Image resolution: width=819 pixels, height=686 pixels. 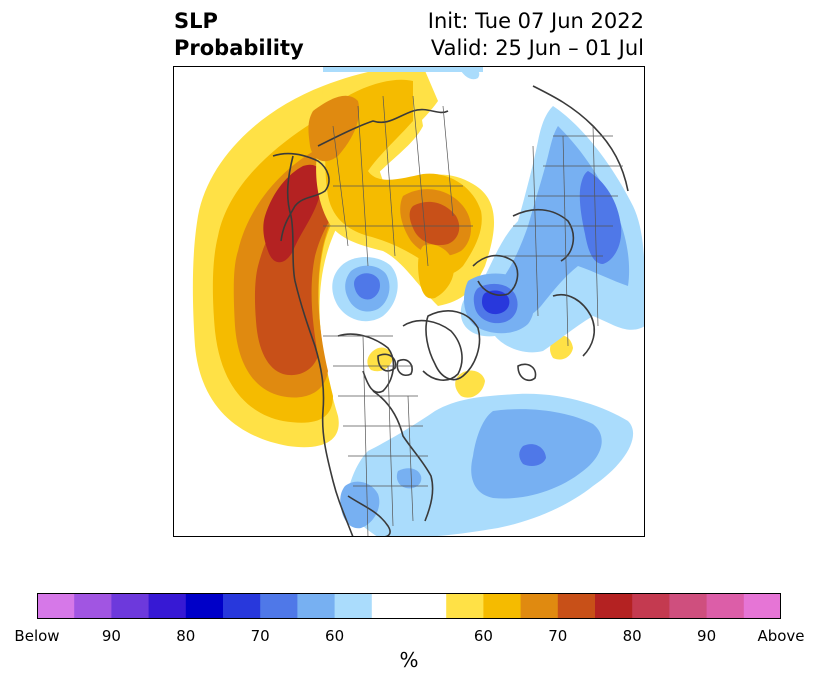 I want to click on above-normal-patch-atlantic, so click(x=470, y=384).